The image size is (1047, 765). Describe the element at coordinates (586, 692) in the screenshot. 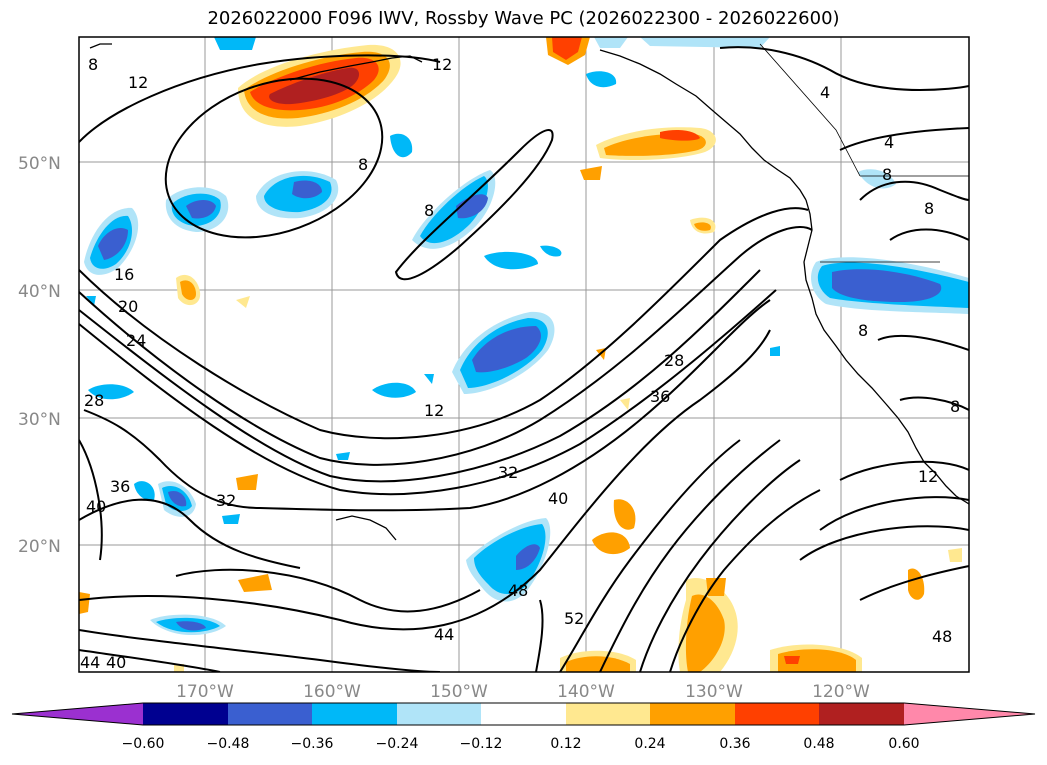

I see `lon-label-140w: 140°W` at that location.